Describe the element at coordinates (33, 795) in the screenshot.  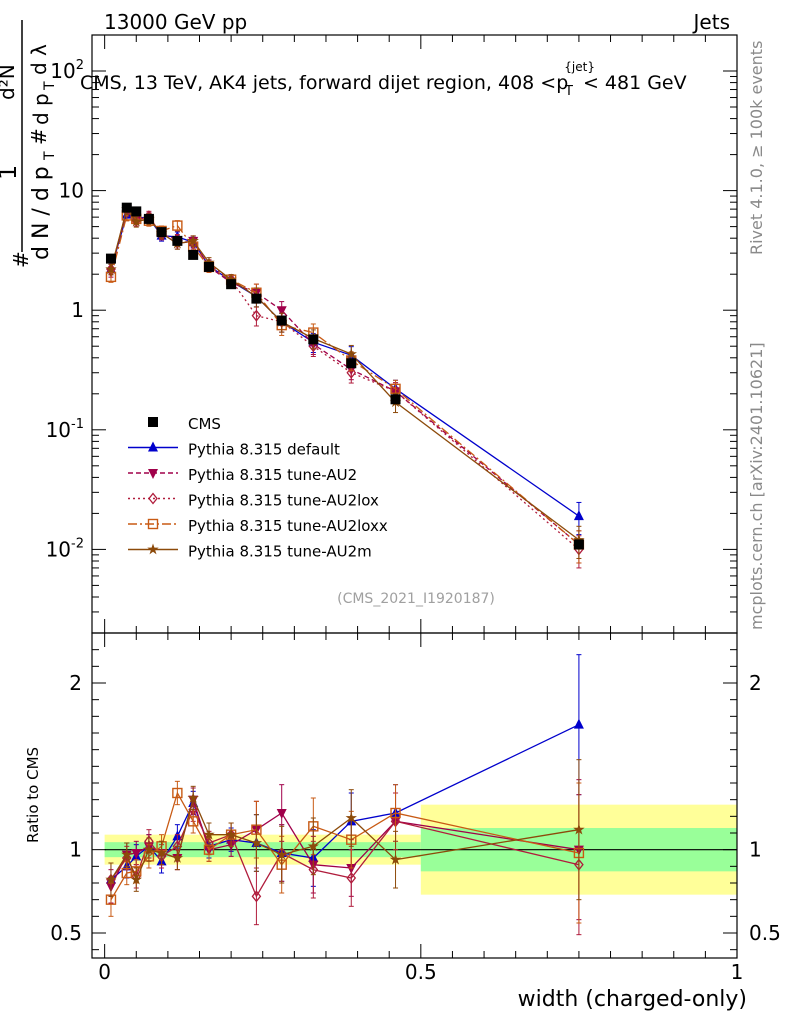
I see `ratio-y-axis-label: Ratio to CMS` at that location.